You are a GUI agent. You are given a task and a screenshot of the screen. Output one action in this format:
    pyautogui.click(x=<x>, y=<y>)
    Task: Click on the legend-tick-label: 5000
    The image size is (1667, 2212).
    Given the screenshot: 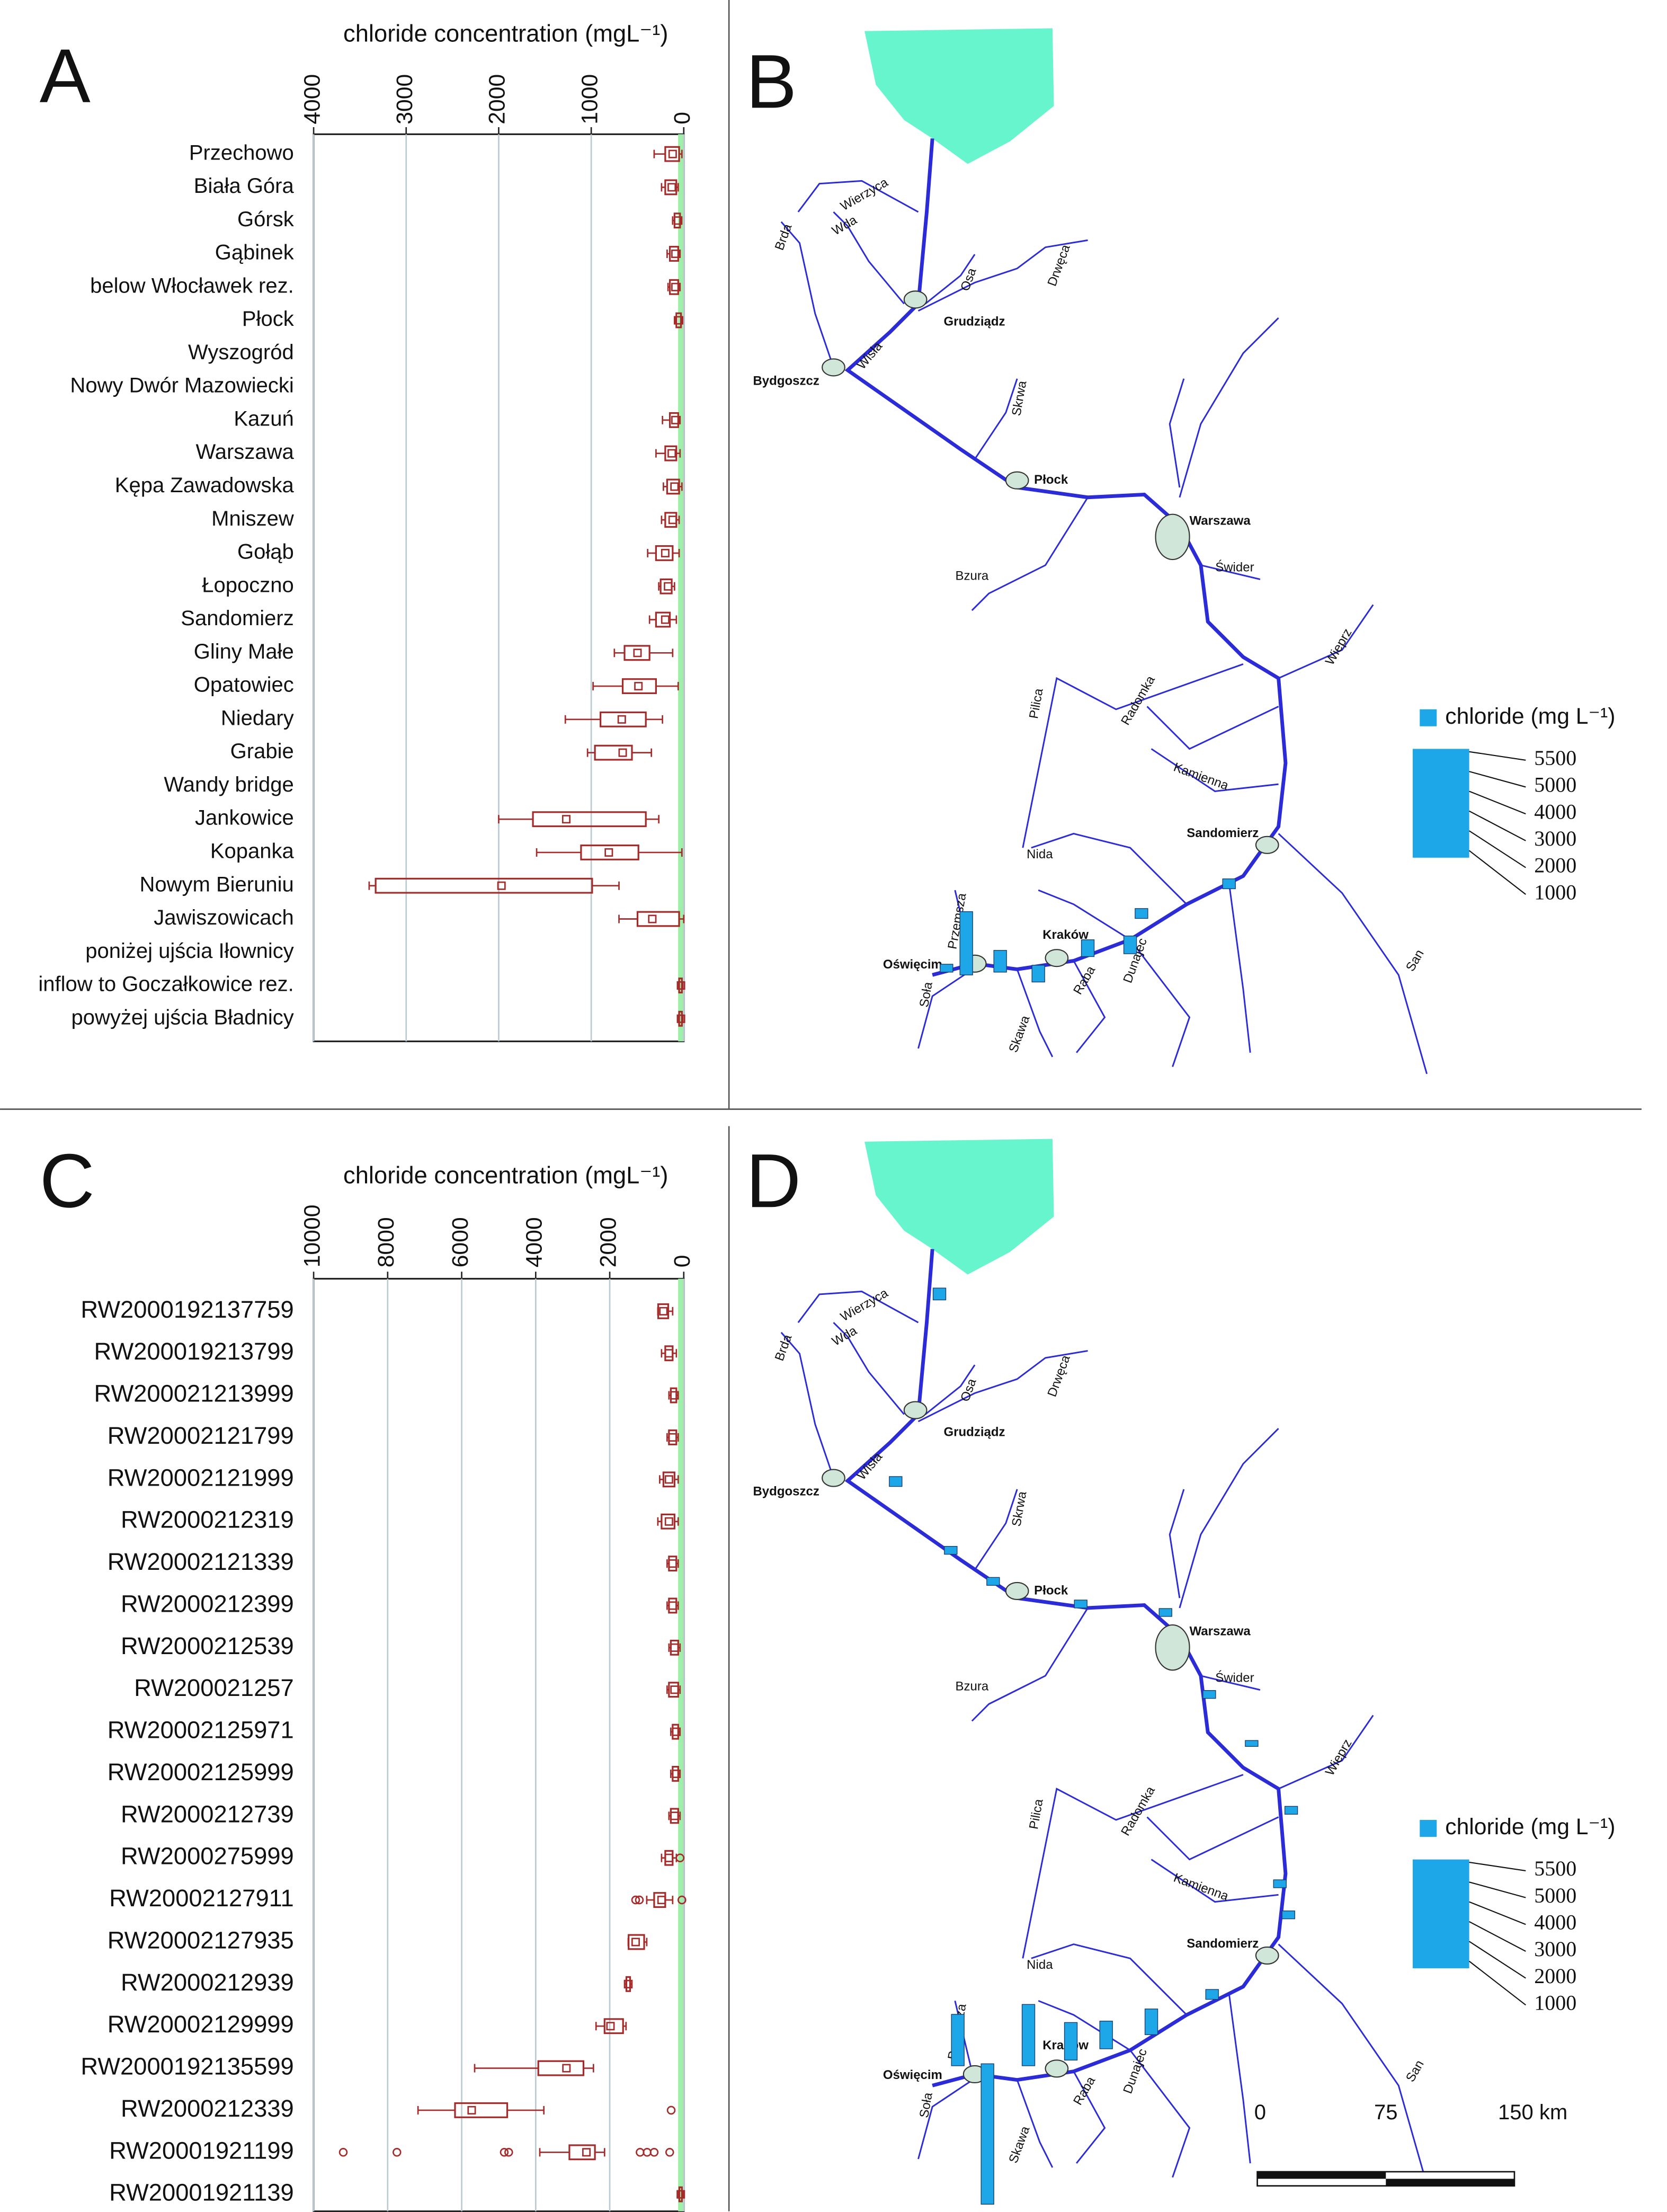 What is the action you would take?
    pyautogui.click(x=1555, y=785)
    